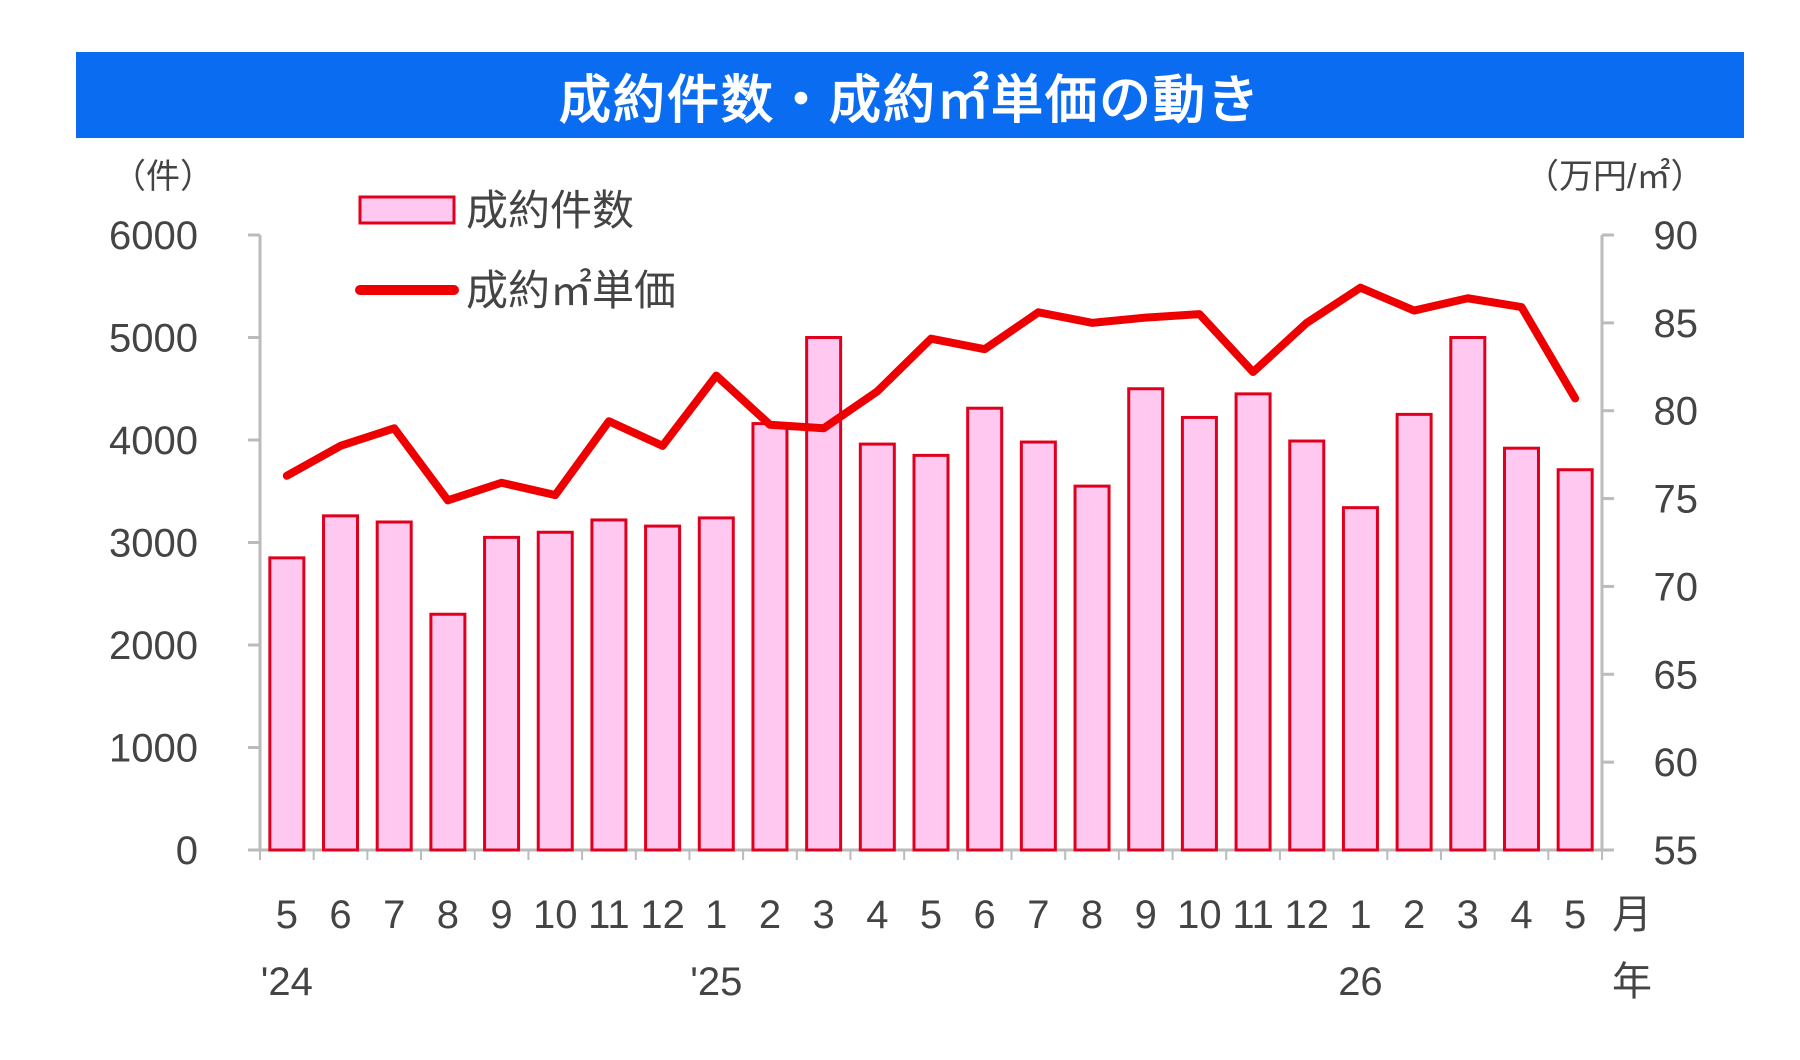  I want to click on right-tick-label: 60, so click(1676, 763).